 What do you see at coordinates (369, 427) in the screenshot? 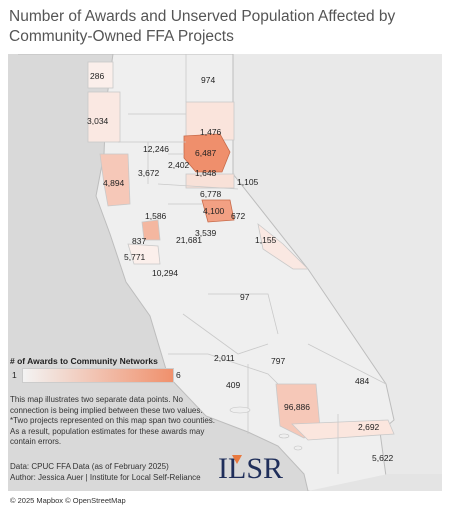
I see `county-label-2692: 2,692` at bounding box center [369, 427].